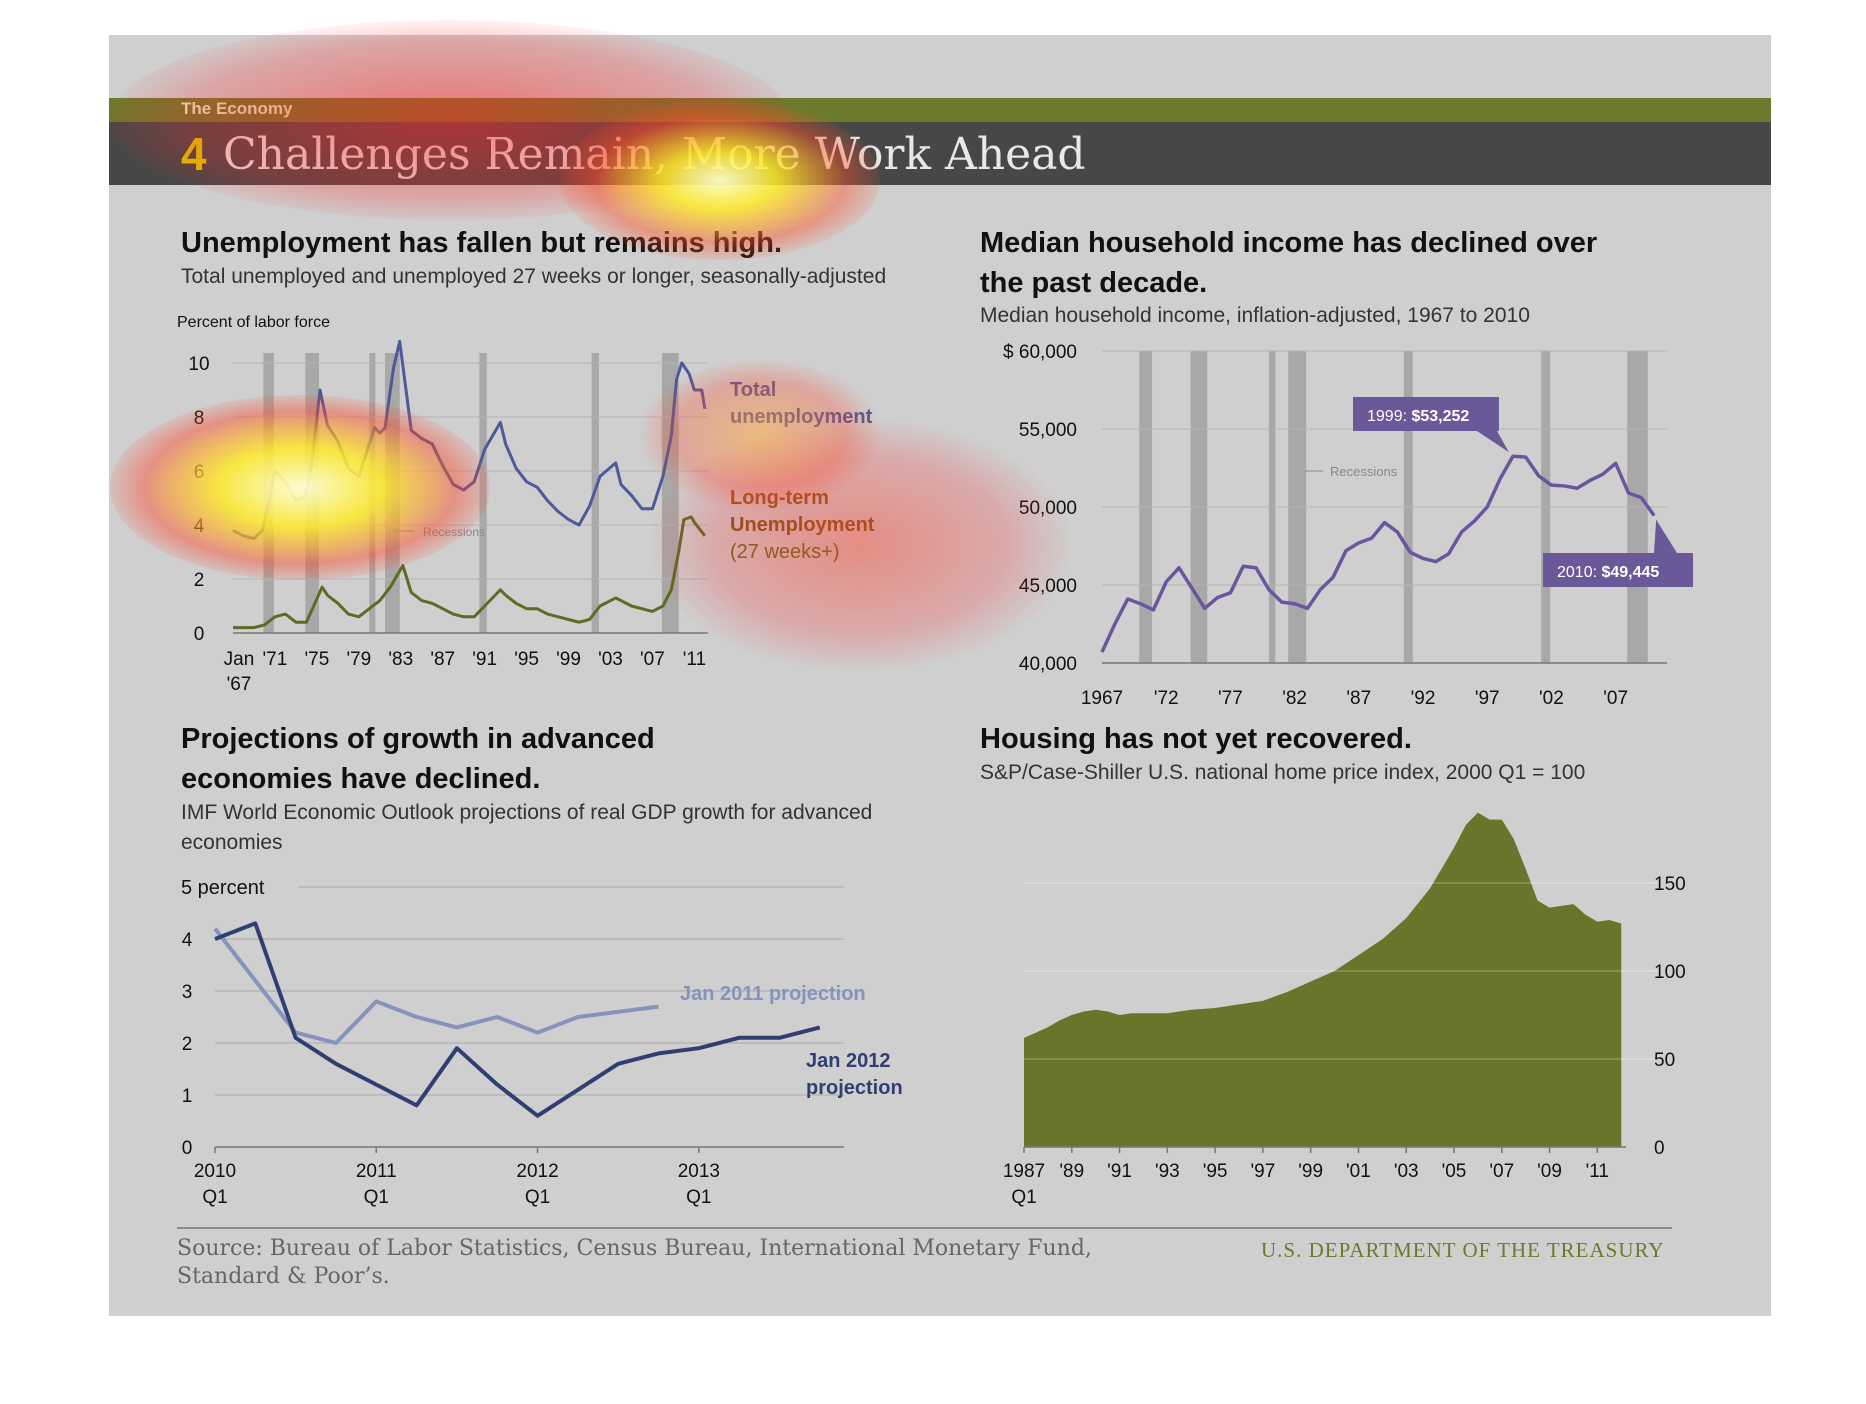 This screenshot has height=1404, width=1866. Describe the element at coordinates (785, 552) in the screenshot. I see `legend-longterm-line3: (27 weeks+)` at that location.